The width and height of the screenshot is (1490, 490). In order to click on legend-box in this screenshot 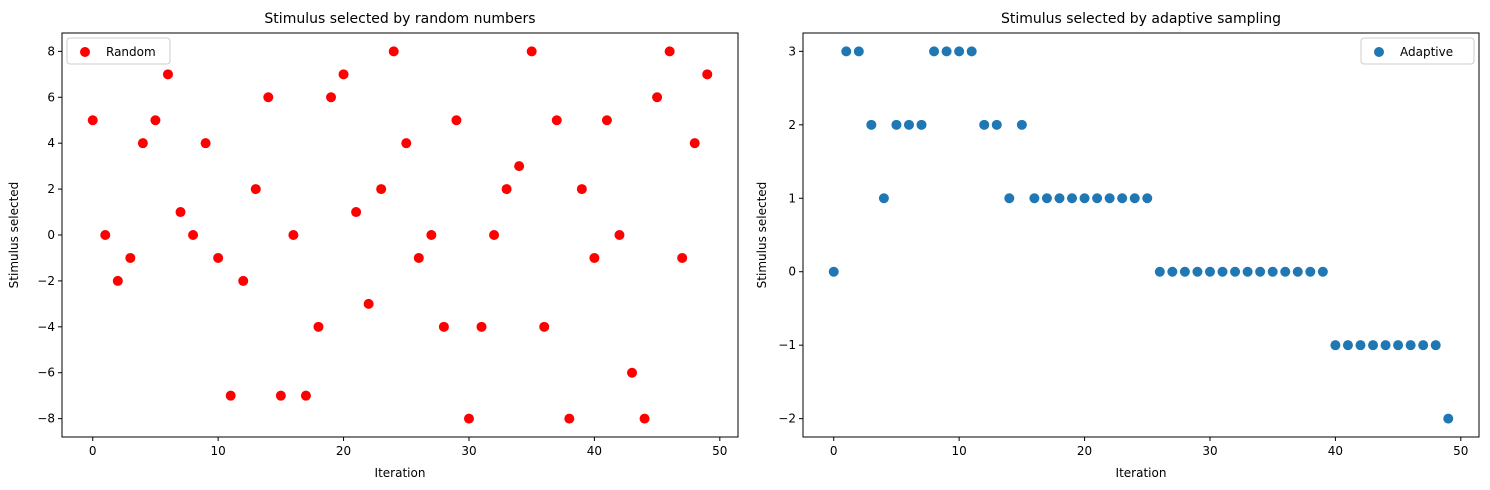, I will do `click(1417, 51)`.